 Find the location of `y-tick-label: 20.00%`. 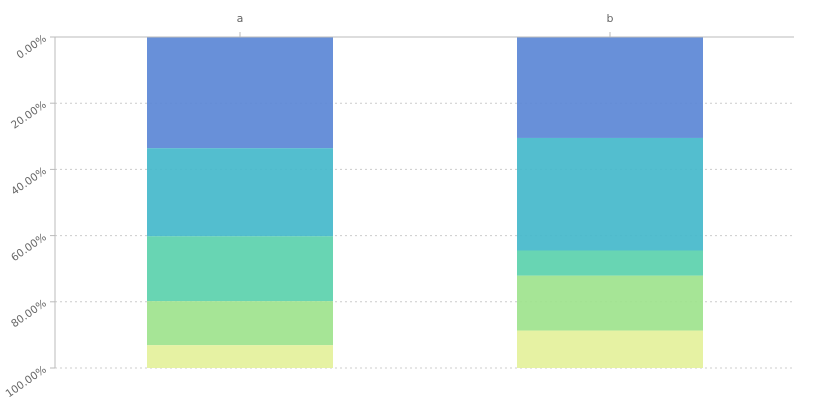

y-tick-label: 20.00% is located at coordinates (29, 115).